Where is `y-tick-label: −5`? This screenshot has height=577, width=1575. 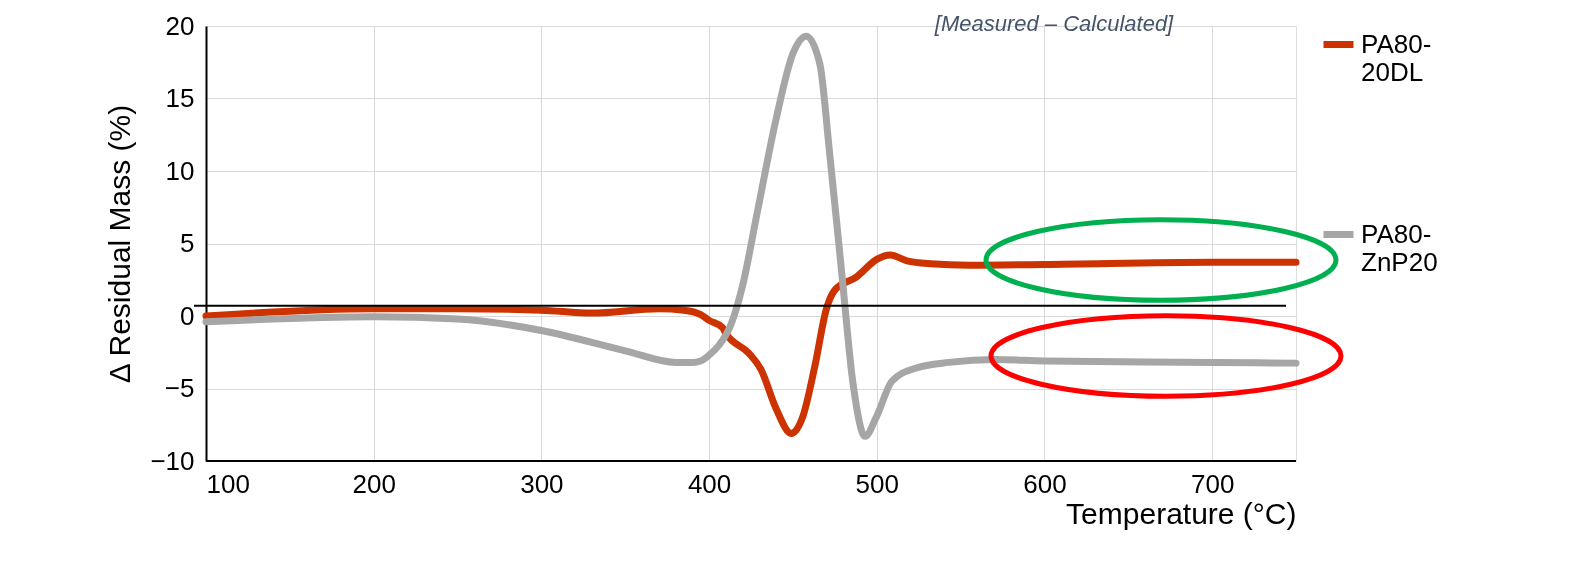
y-tick-label: −5 is located at coordinates (179, 388).